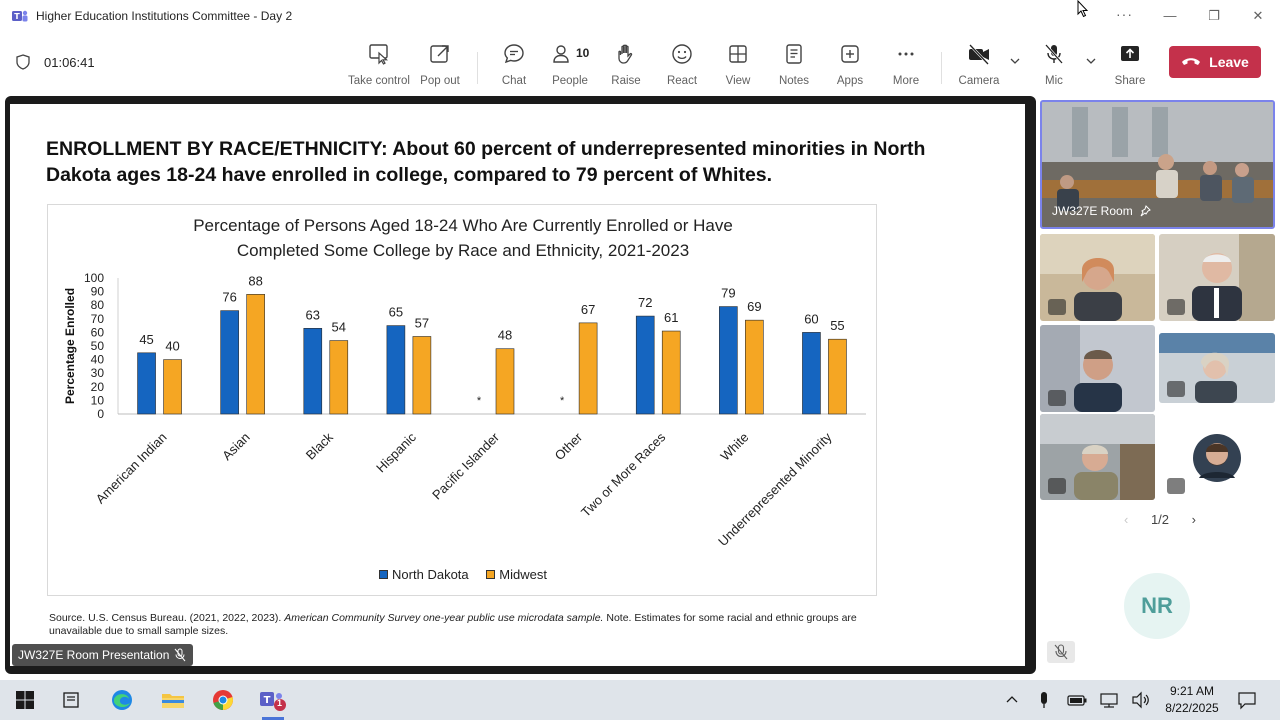 The width and height of the screenshot is (1280, 720). What do you see at coordinates (562, 401) in the screenshot?
I see `missing-data-marker: *` at bounding box center [562, 401].